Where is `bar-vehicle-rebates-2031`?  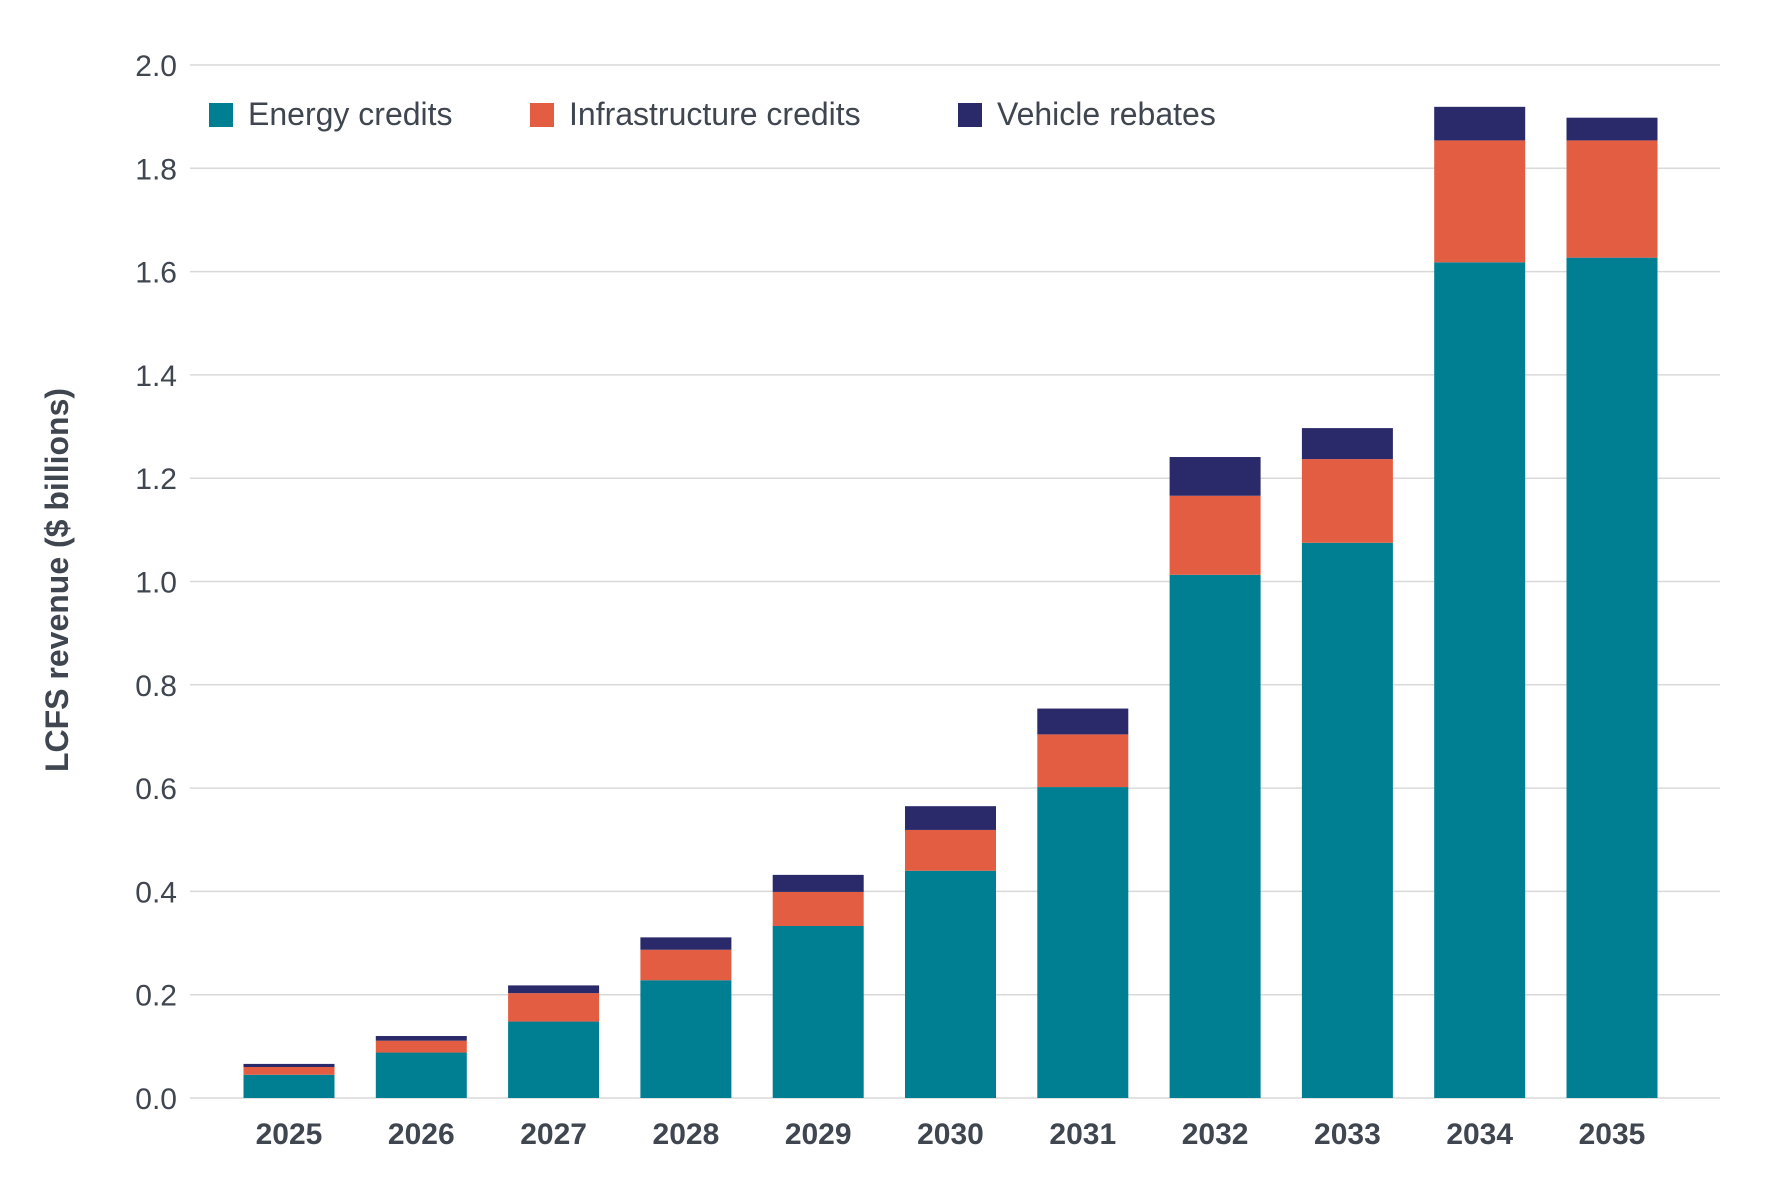
bar-vehicle-rebates-2031 is located at coordinates (1083, 721).